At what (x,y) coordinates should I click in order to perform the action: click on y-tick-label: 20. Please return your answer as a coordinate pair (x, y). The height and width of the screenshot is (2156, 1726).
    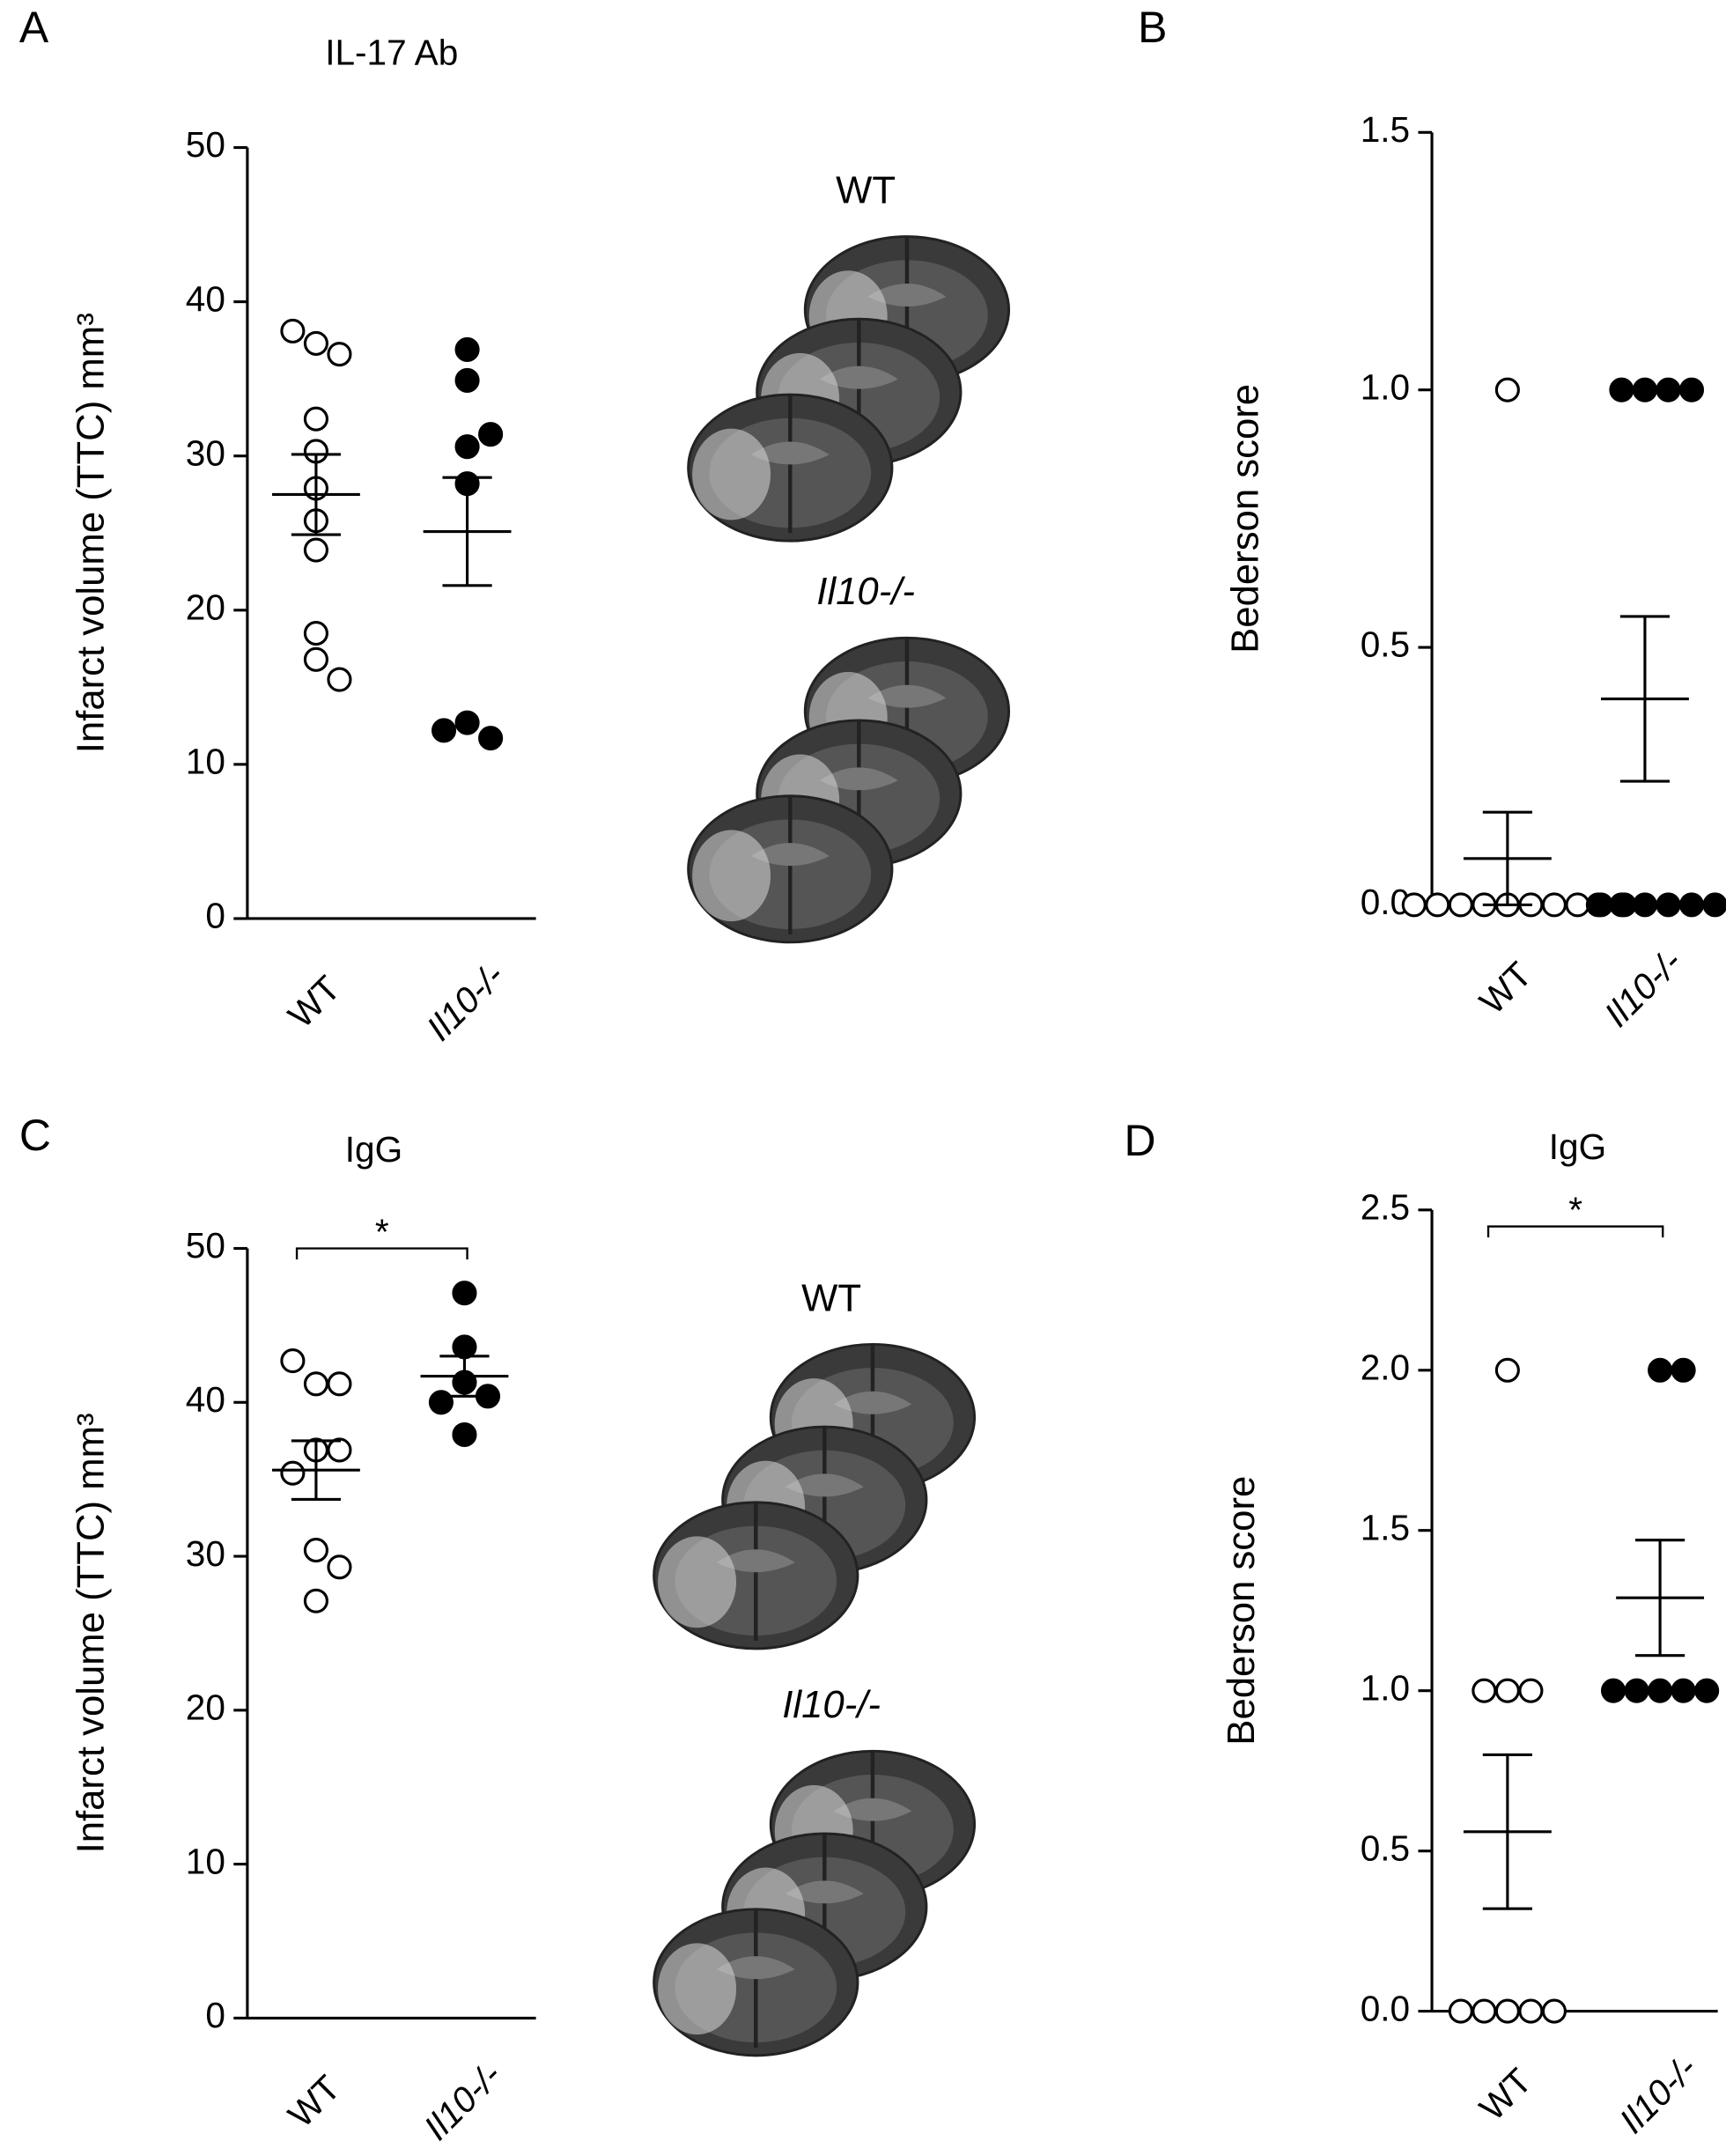
    Looking at the image, I should click on (205, 1707).